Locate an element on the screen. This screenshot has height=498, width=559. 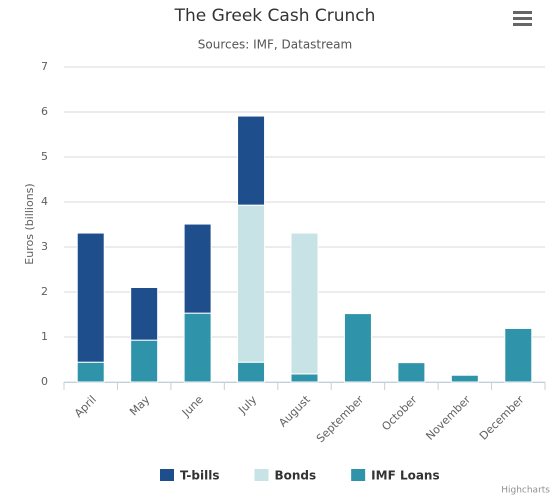
y-tick-label: 0 is located at coordinates (44, 381).